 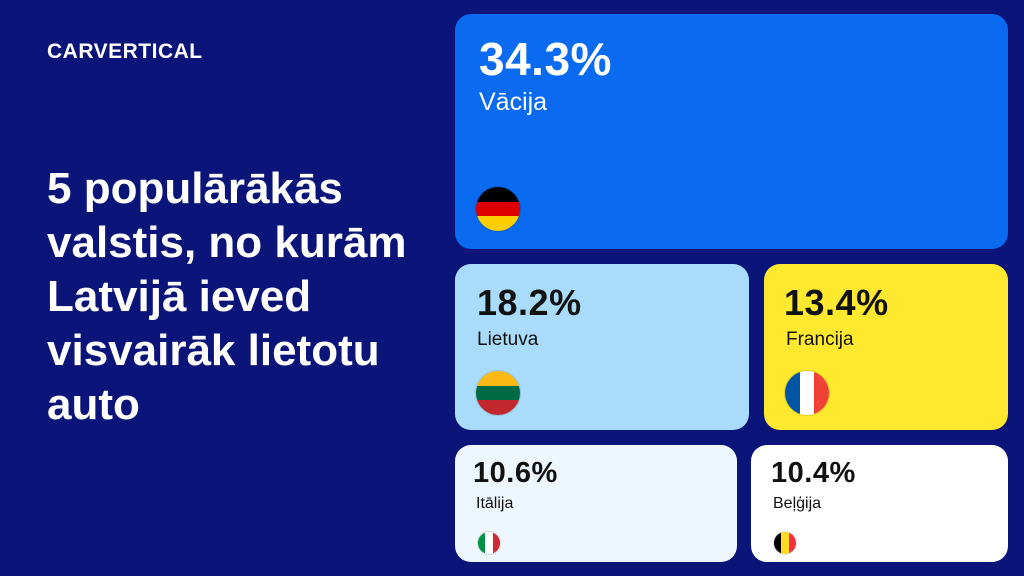 I want to click on tile-value: 34.3%, so click(x=545, y=59).